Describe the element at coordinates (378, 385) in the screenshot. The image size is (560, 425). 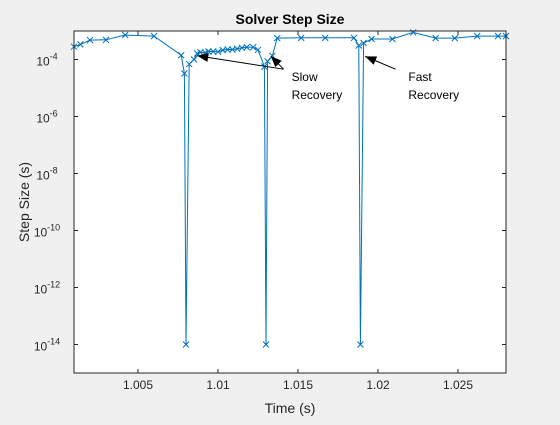
I see `x-tick-label: 1.02` at that location.